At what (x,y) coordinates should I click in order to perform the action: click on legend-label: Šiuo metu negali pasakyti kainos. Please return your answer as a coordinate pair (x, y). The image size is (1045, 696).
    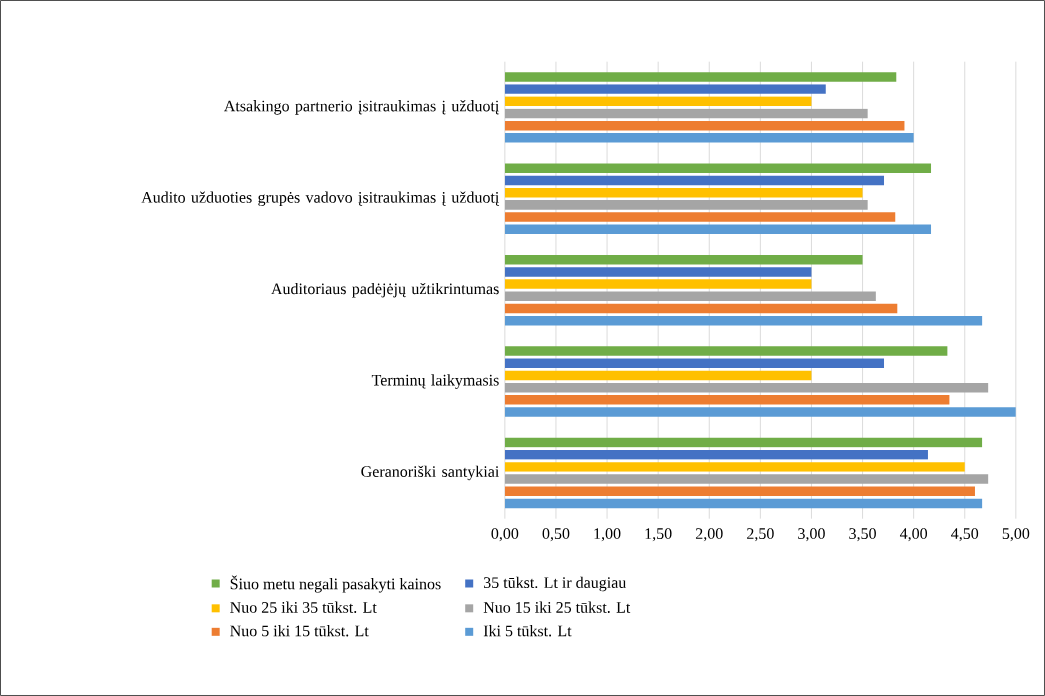
    Looking at the image, I should click on (335, 584).